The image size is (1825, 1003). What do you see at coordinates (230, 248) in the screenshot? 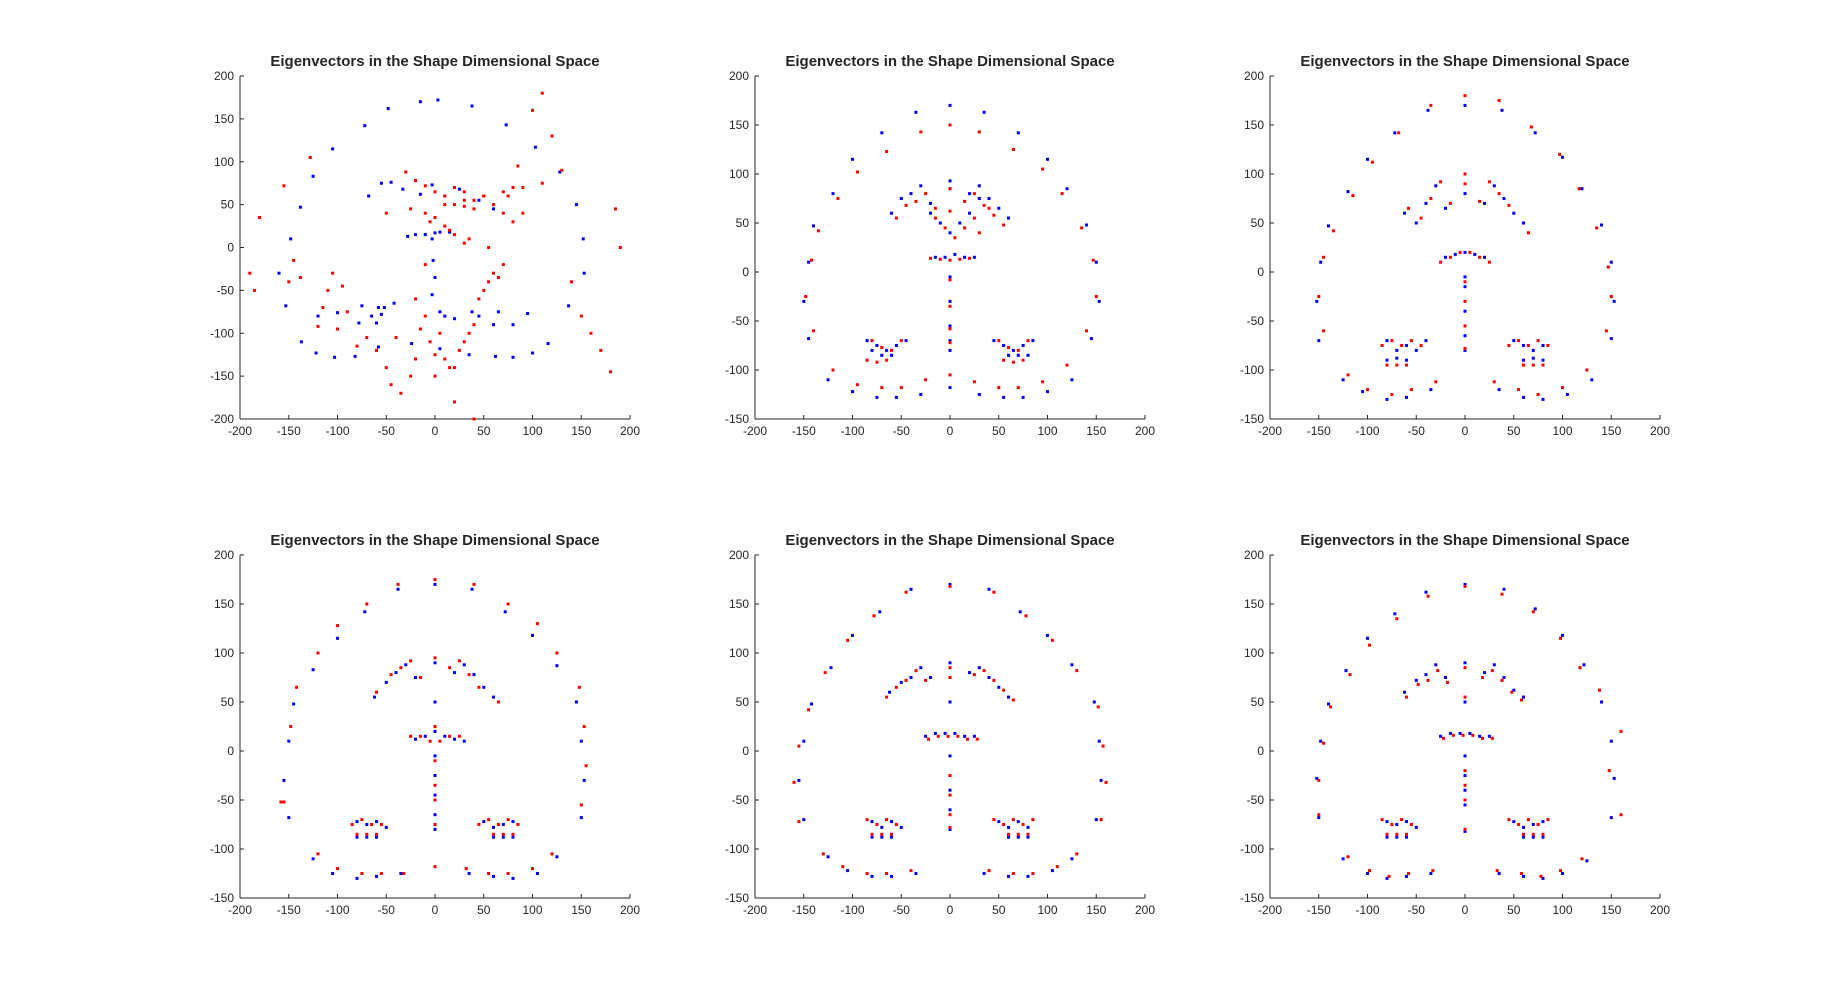
I see `y-tick-label: 0` at bounding box center [230, 248].